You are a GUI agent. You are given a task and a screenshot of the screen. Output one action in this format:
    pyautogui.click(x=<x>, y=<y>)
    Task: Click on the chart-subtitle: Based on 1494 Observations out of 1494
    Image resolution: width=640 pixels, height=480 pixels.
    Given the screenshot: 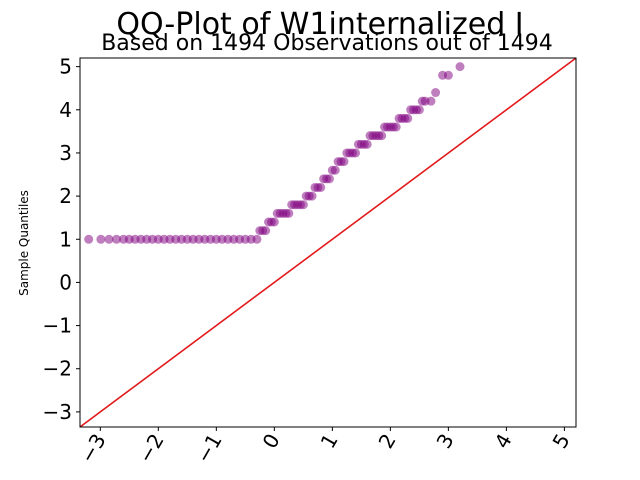 What is the action you would take?
    pyautogui.click(x=327, y=43)
    